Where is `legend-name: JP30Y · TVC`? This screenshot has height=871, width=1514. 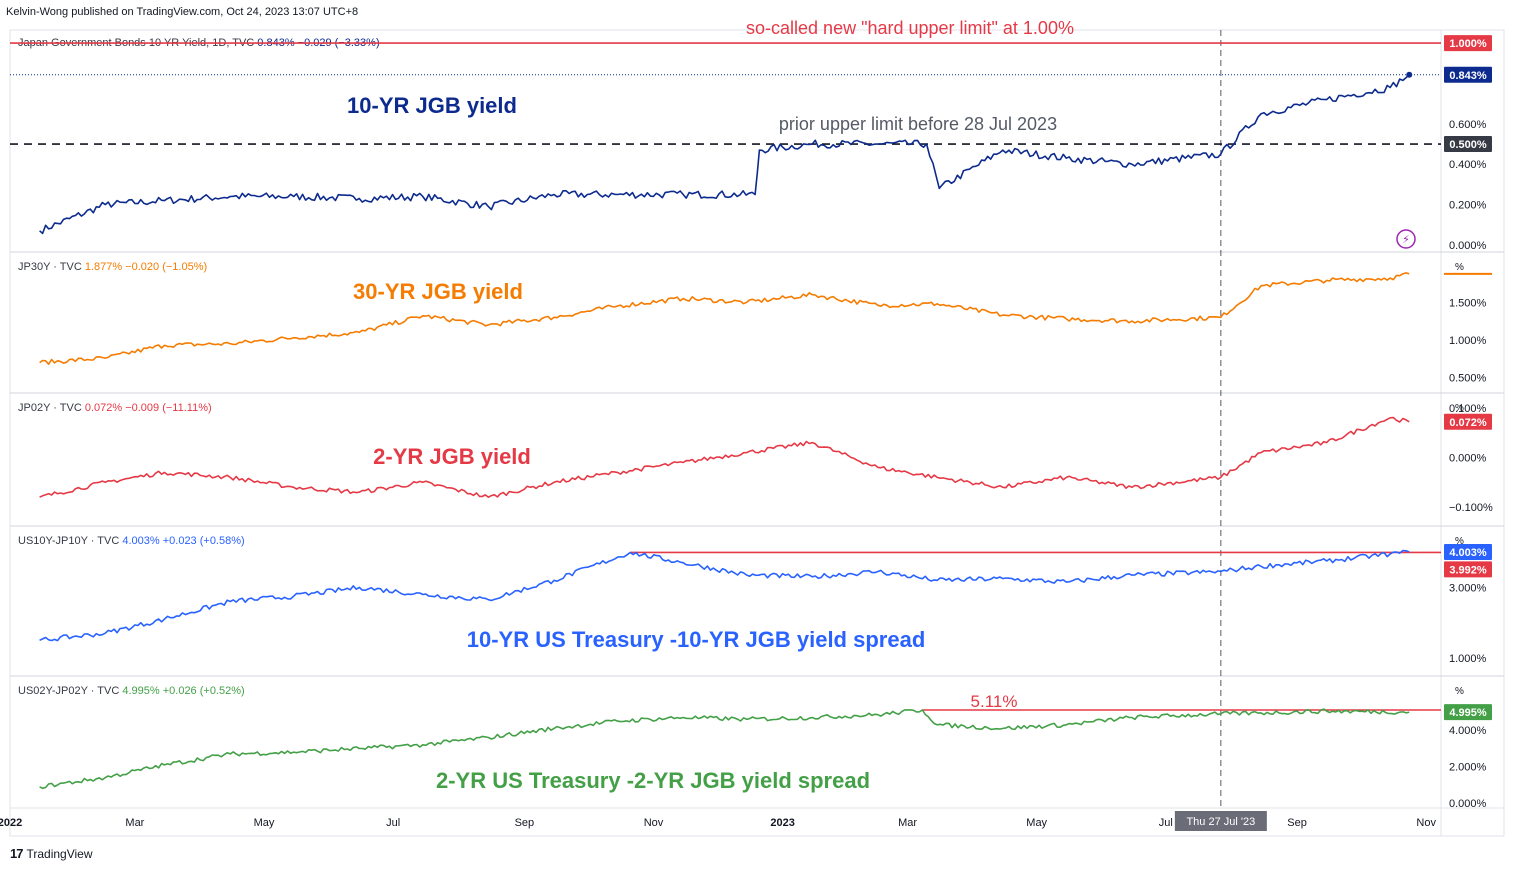
legend-name: JP30Y · TVC is located at coordinates (51, 267).